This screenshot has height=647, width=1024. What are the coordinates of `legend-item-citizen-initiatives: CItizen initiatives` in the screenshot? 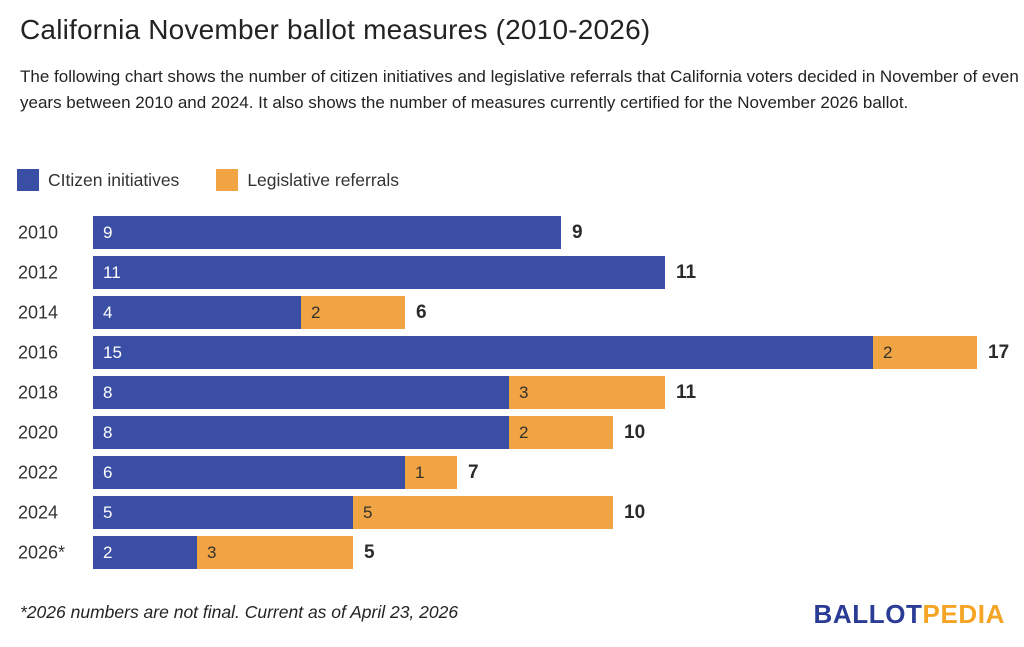 It's located at (98, 180).